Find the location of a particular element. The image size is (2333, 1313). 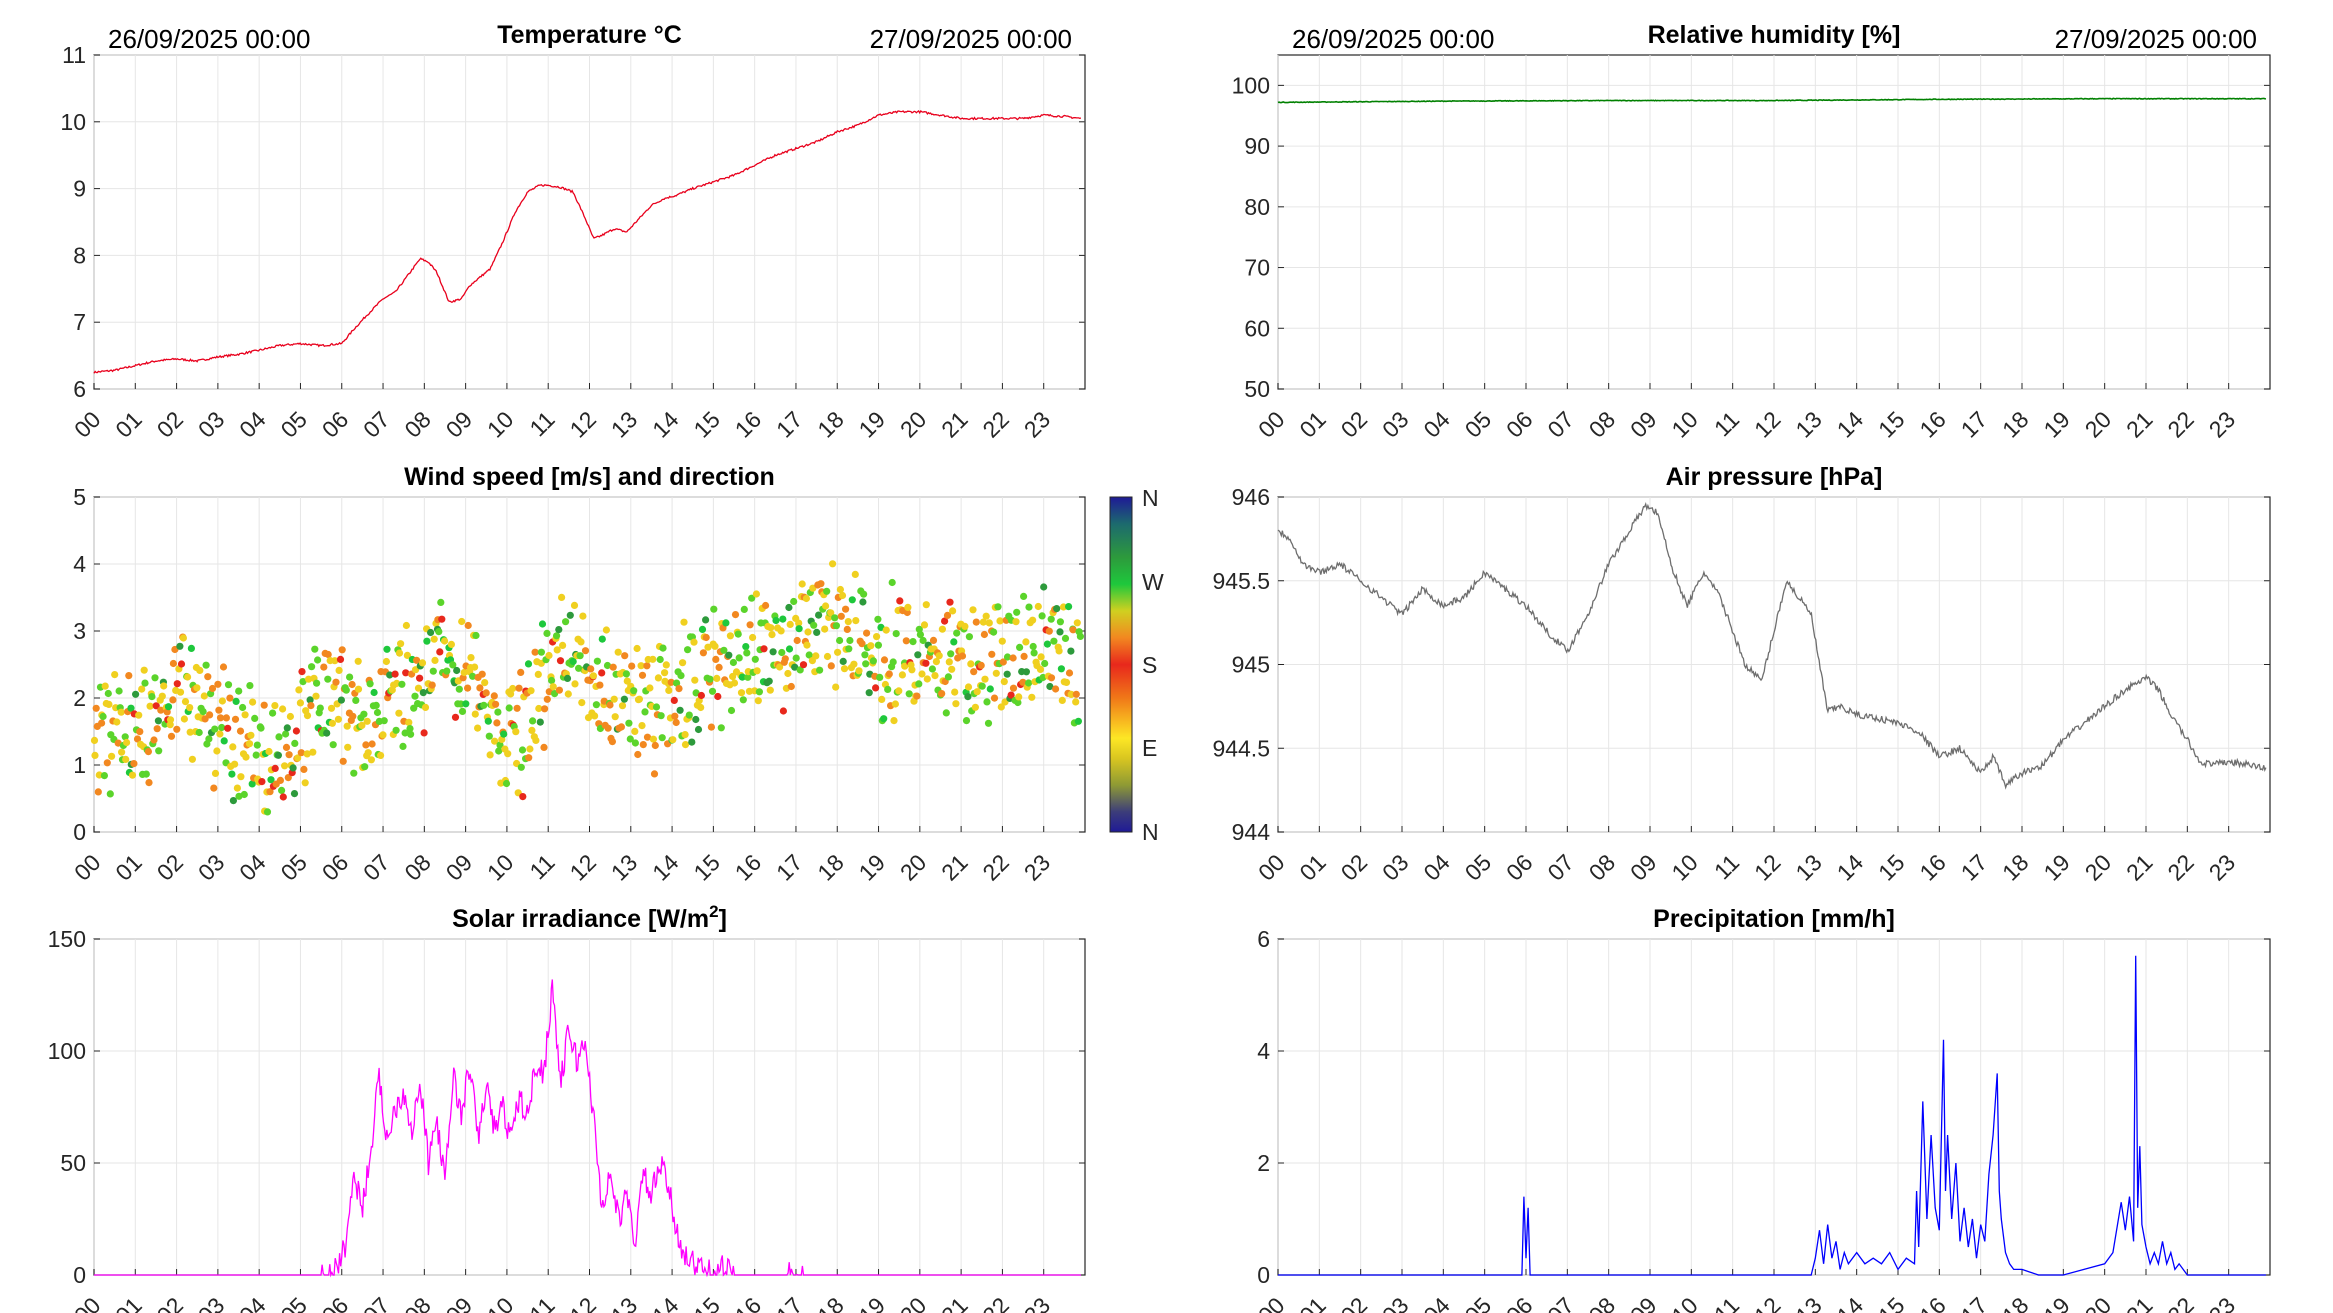

pressure-xtick-label: 00 is located at coordinates (1271, 867).